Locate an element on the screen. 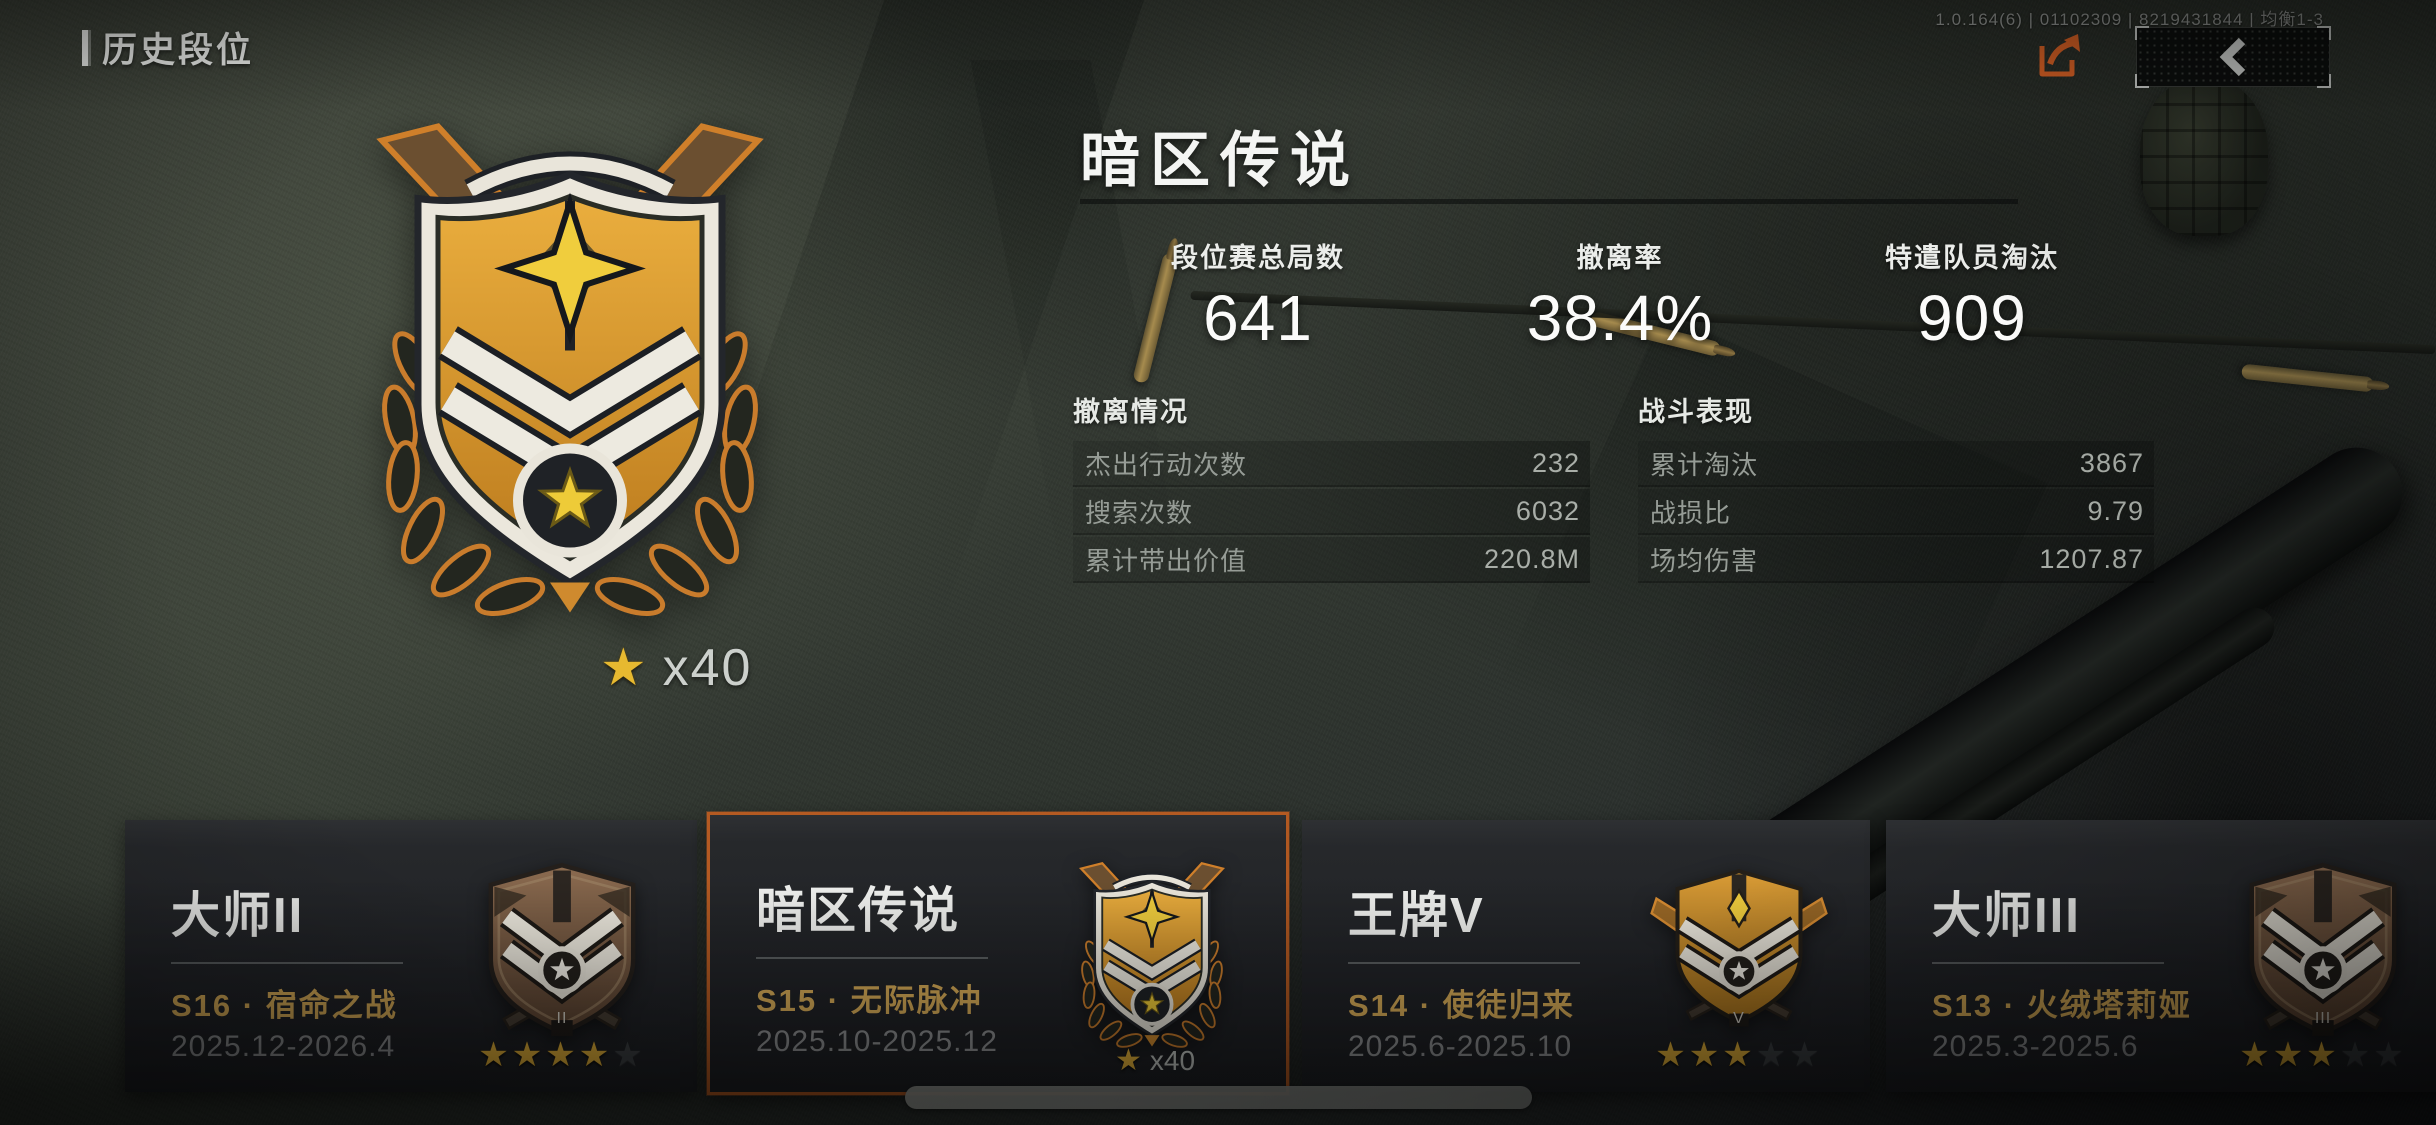  stat-row: 战损比 9.79 is located at coordinates (1896, 512).